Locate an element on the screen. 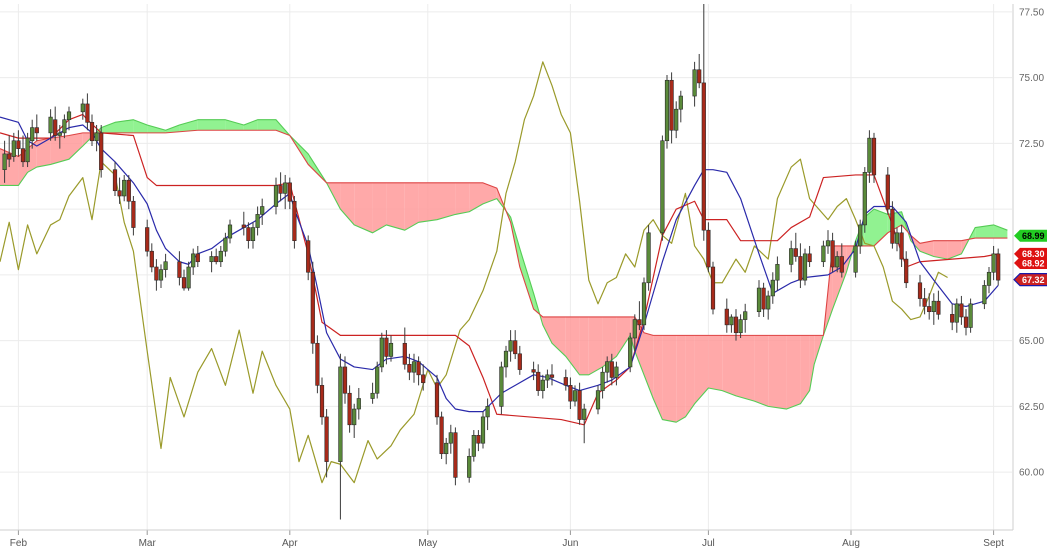  y-tick-label: 72.50 is located at coordinates (1031, 144).